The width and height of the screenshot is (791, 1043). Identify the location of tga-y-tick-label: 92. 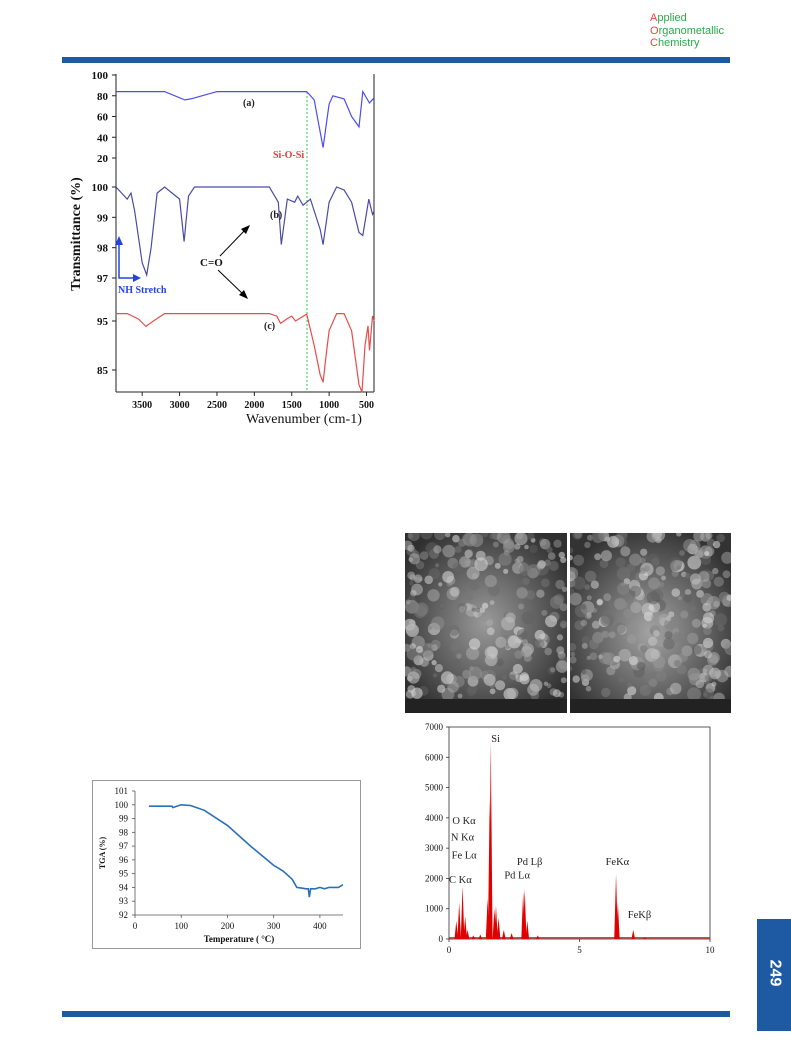
(123, 915).